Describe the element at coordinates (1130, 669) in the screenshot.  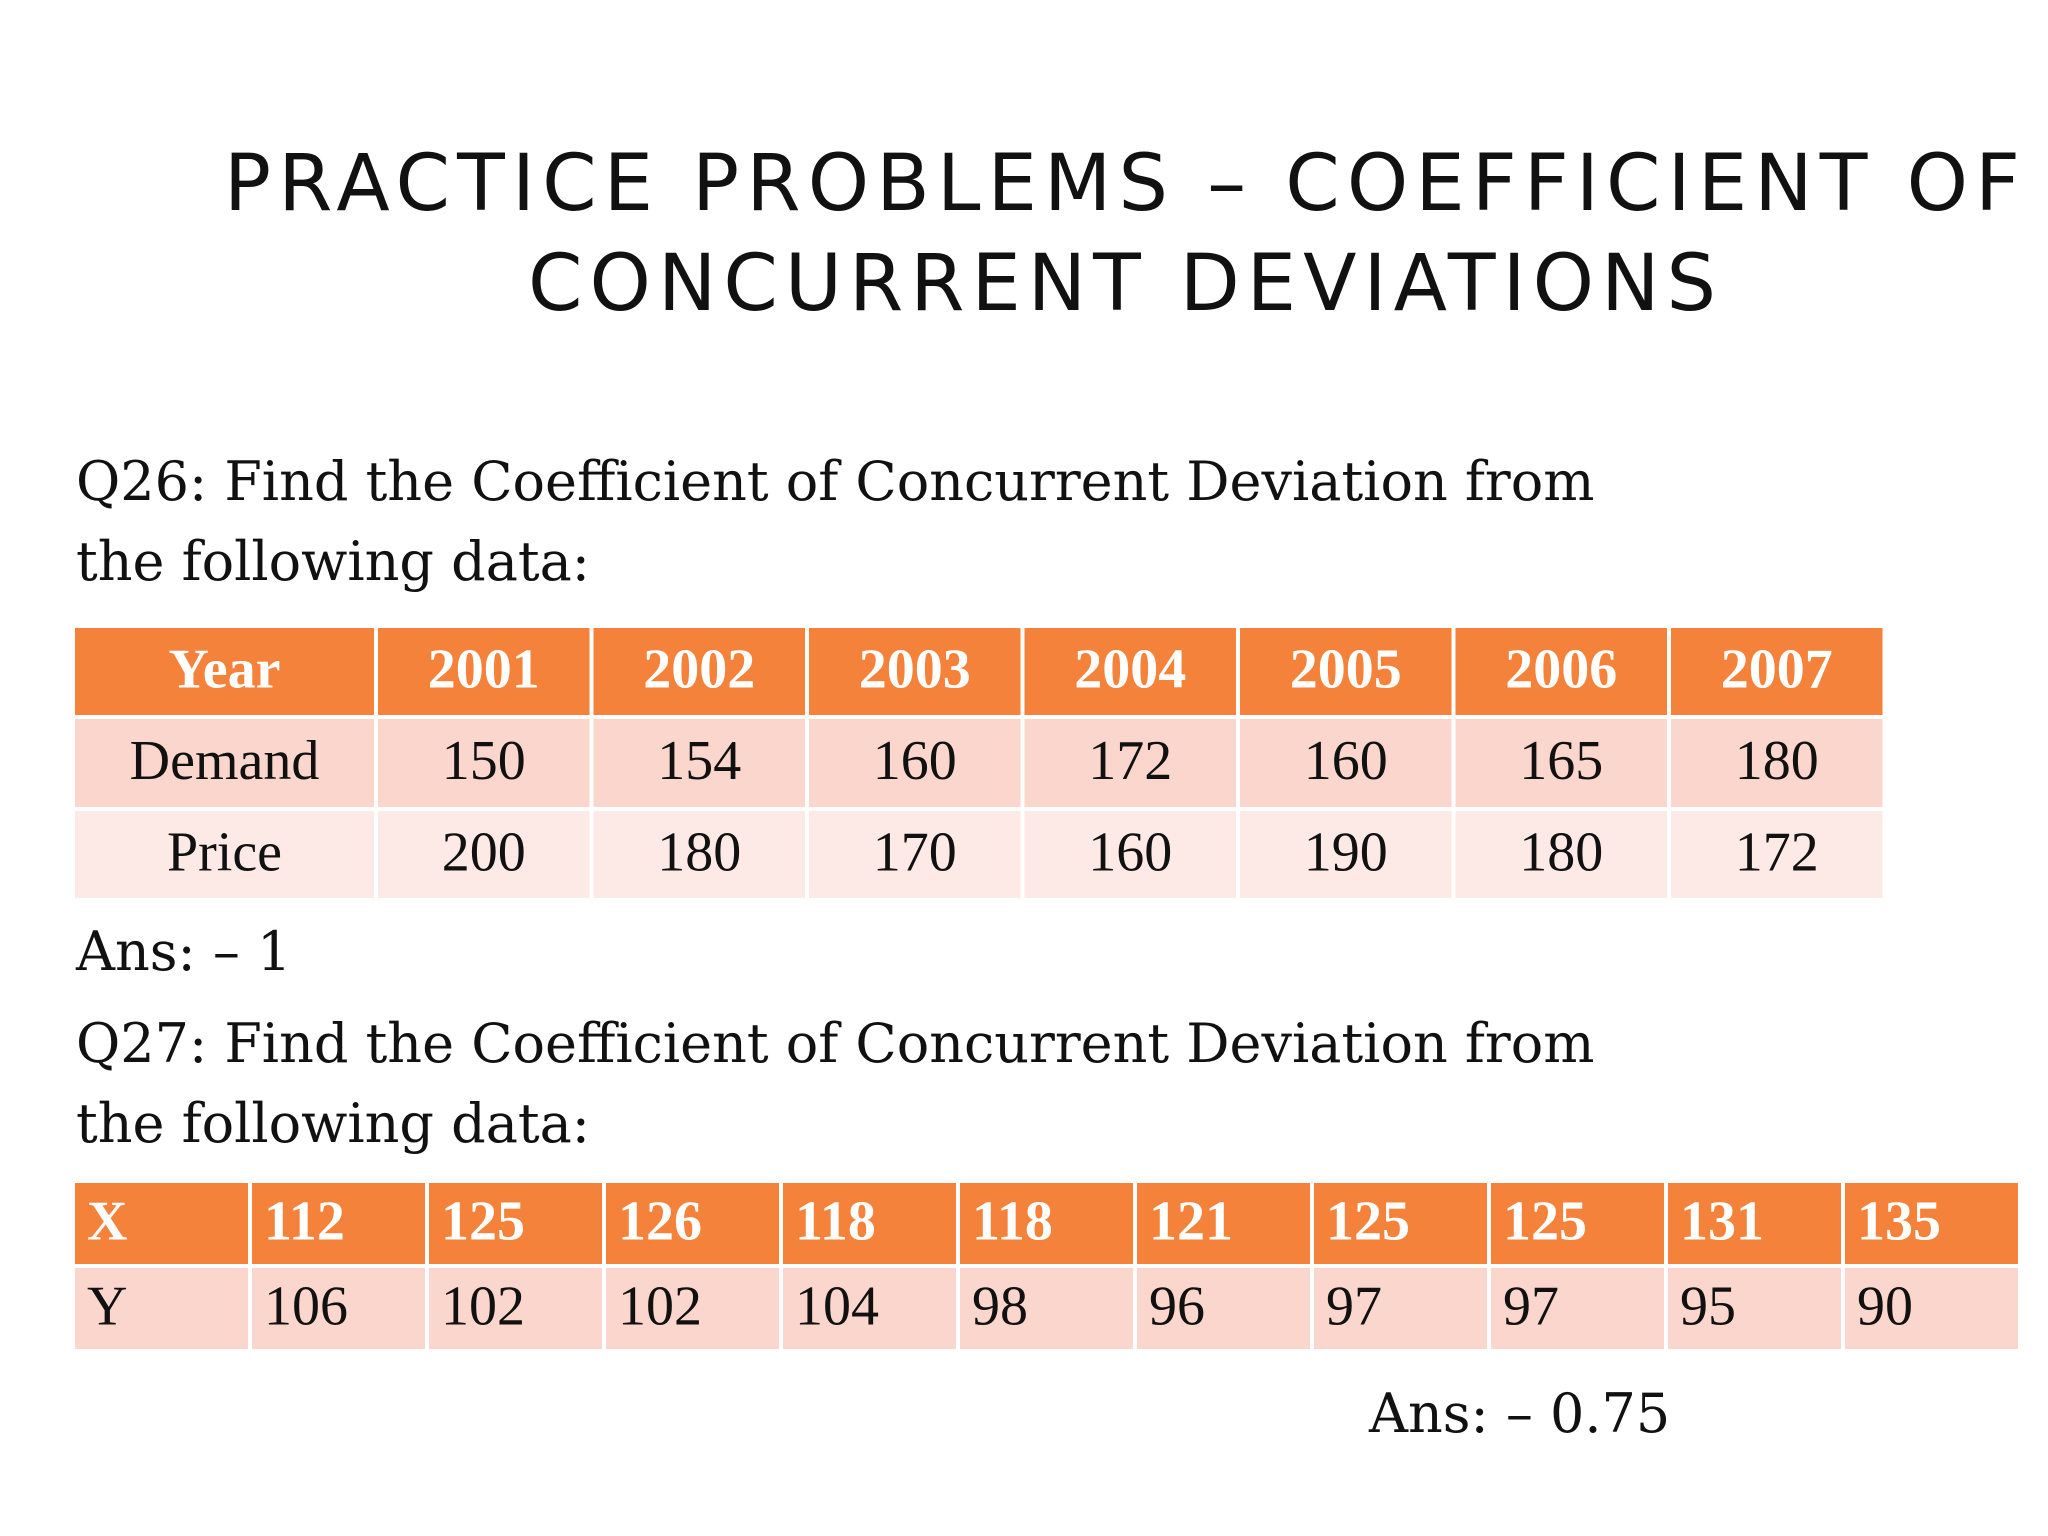
I see `header-cell-text: 2004` at that location.